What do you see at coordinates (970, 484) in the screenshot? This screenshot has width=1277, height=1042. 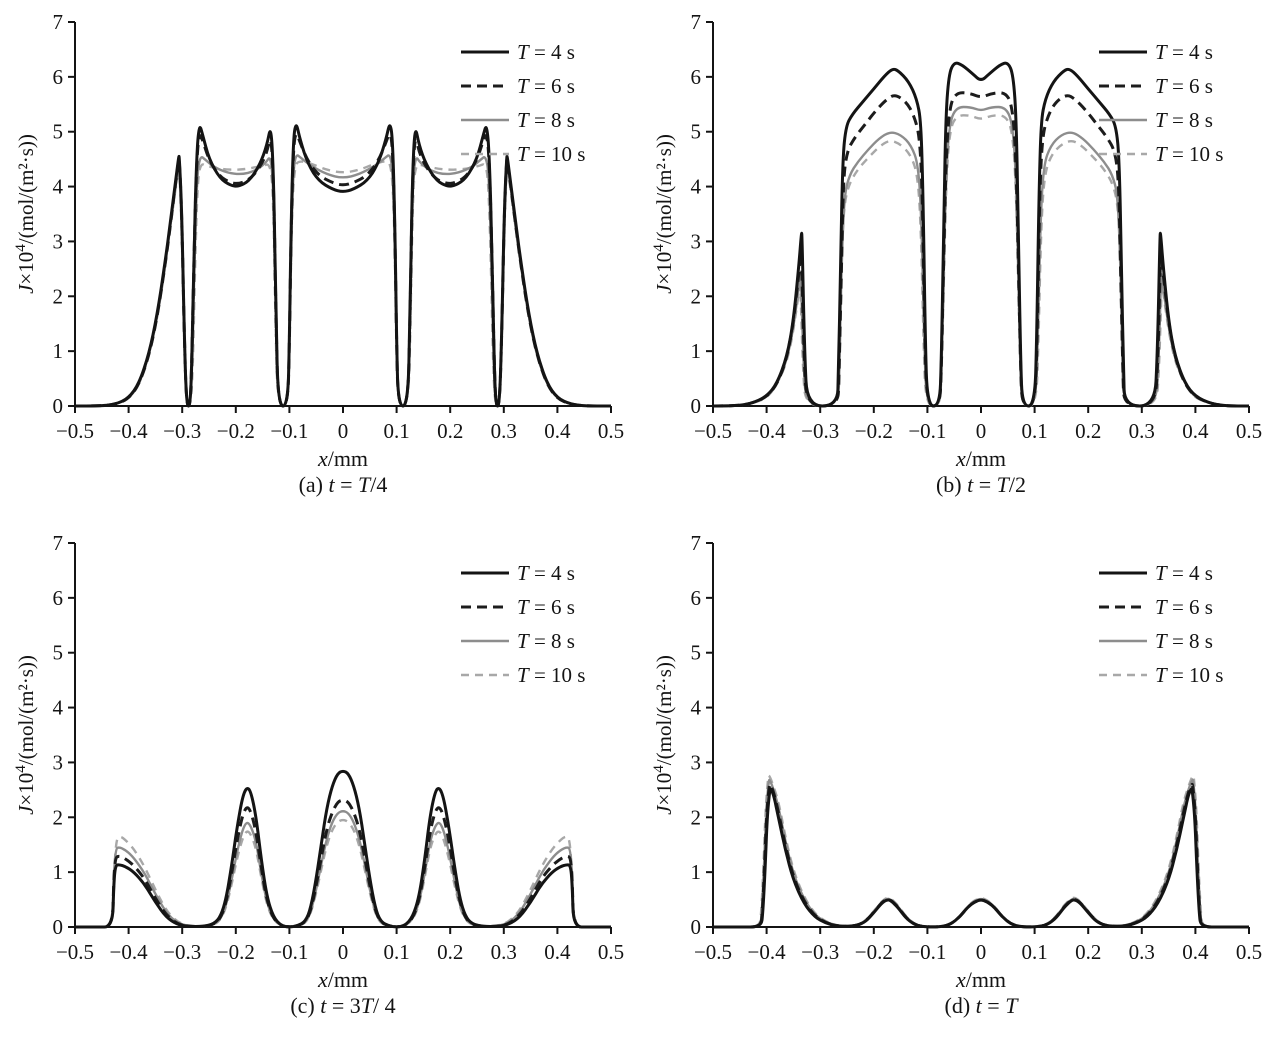 I see `caption-text: t` at bounding box center [970, 484].